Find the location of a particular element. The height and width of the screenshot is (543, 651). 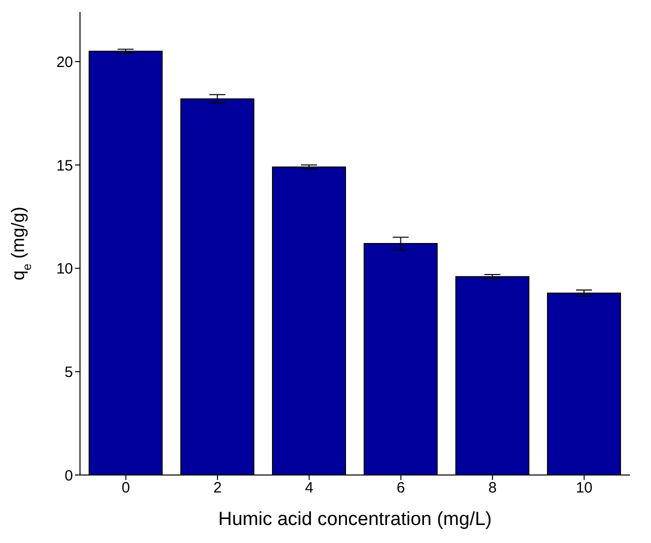

x-tick-label: 4 is located at coordinates (309, 488).